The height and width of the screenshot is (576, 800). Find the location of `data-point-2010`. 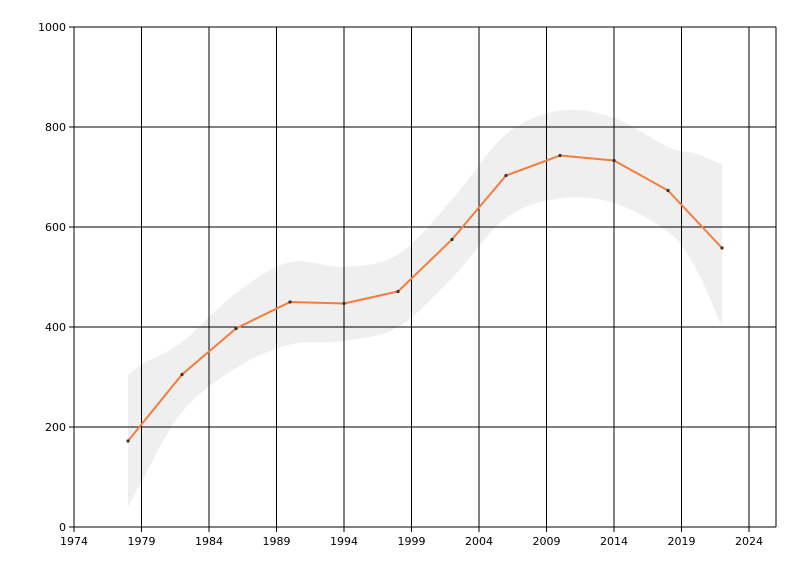

data-point-2010 is located at coordinates (560, 155).